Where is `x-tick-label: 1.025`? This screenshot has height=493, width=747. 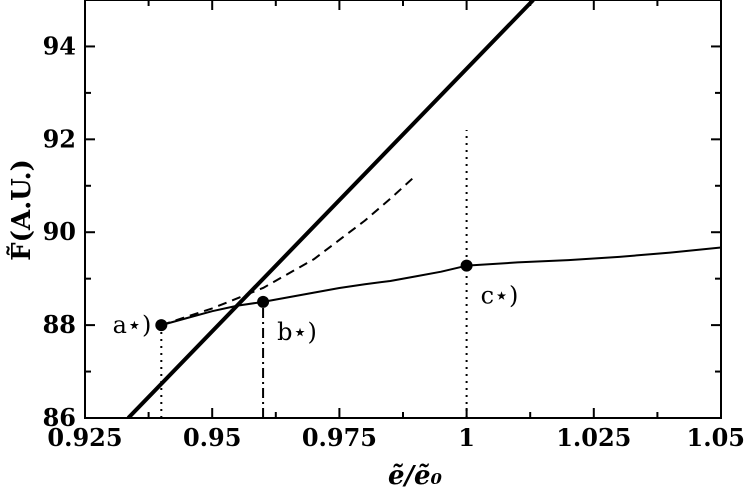 x-tick-label: 1.025 is located at coordinates (593, 437).